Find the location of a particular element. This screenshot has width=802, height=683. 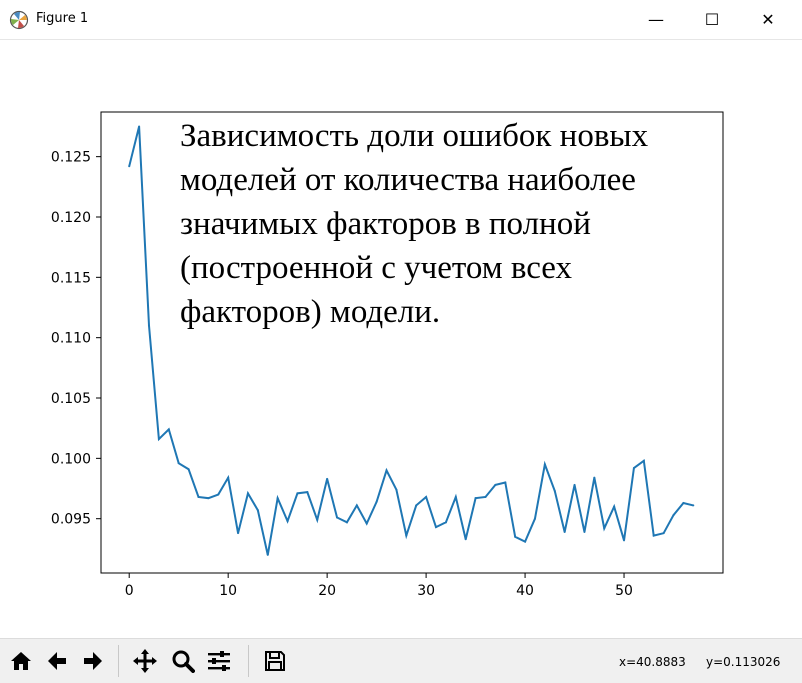

minimize-button: — is located at coordinates (656, 19).